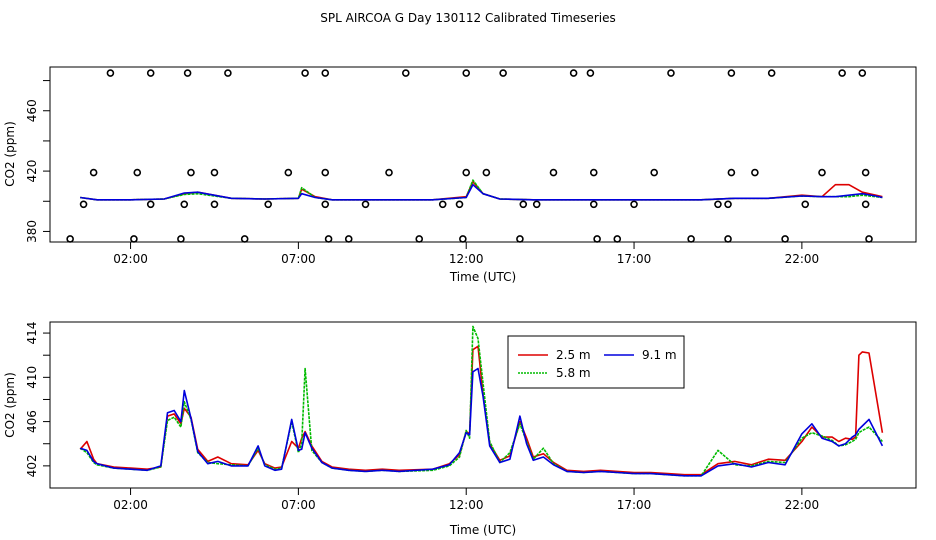  Describe the element at coordinates (573, 355) in the screenshot. I see `legend-label-2-5m: 2.5 m` at that location.